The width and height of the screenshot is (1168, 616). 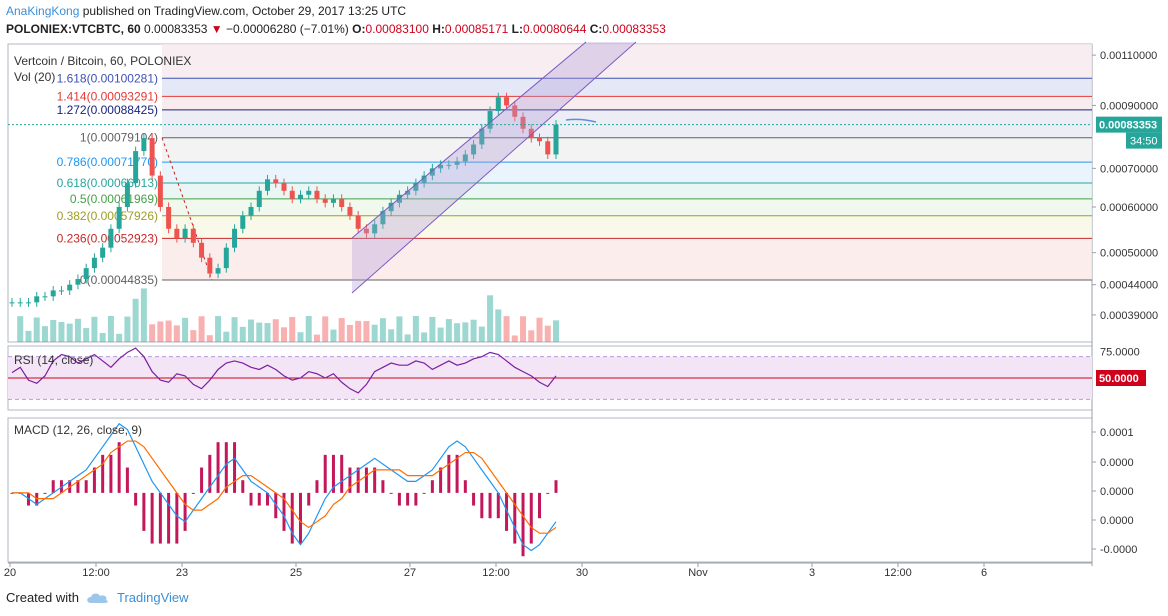 I want to click on tradingview-brand: TradingView, so click(x=152, y=597).